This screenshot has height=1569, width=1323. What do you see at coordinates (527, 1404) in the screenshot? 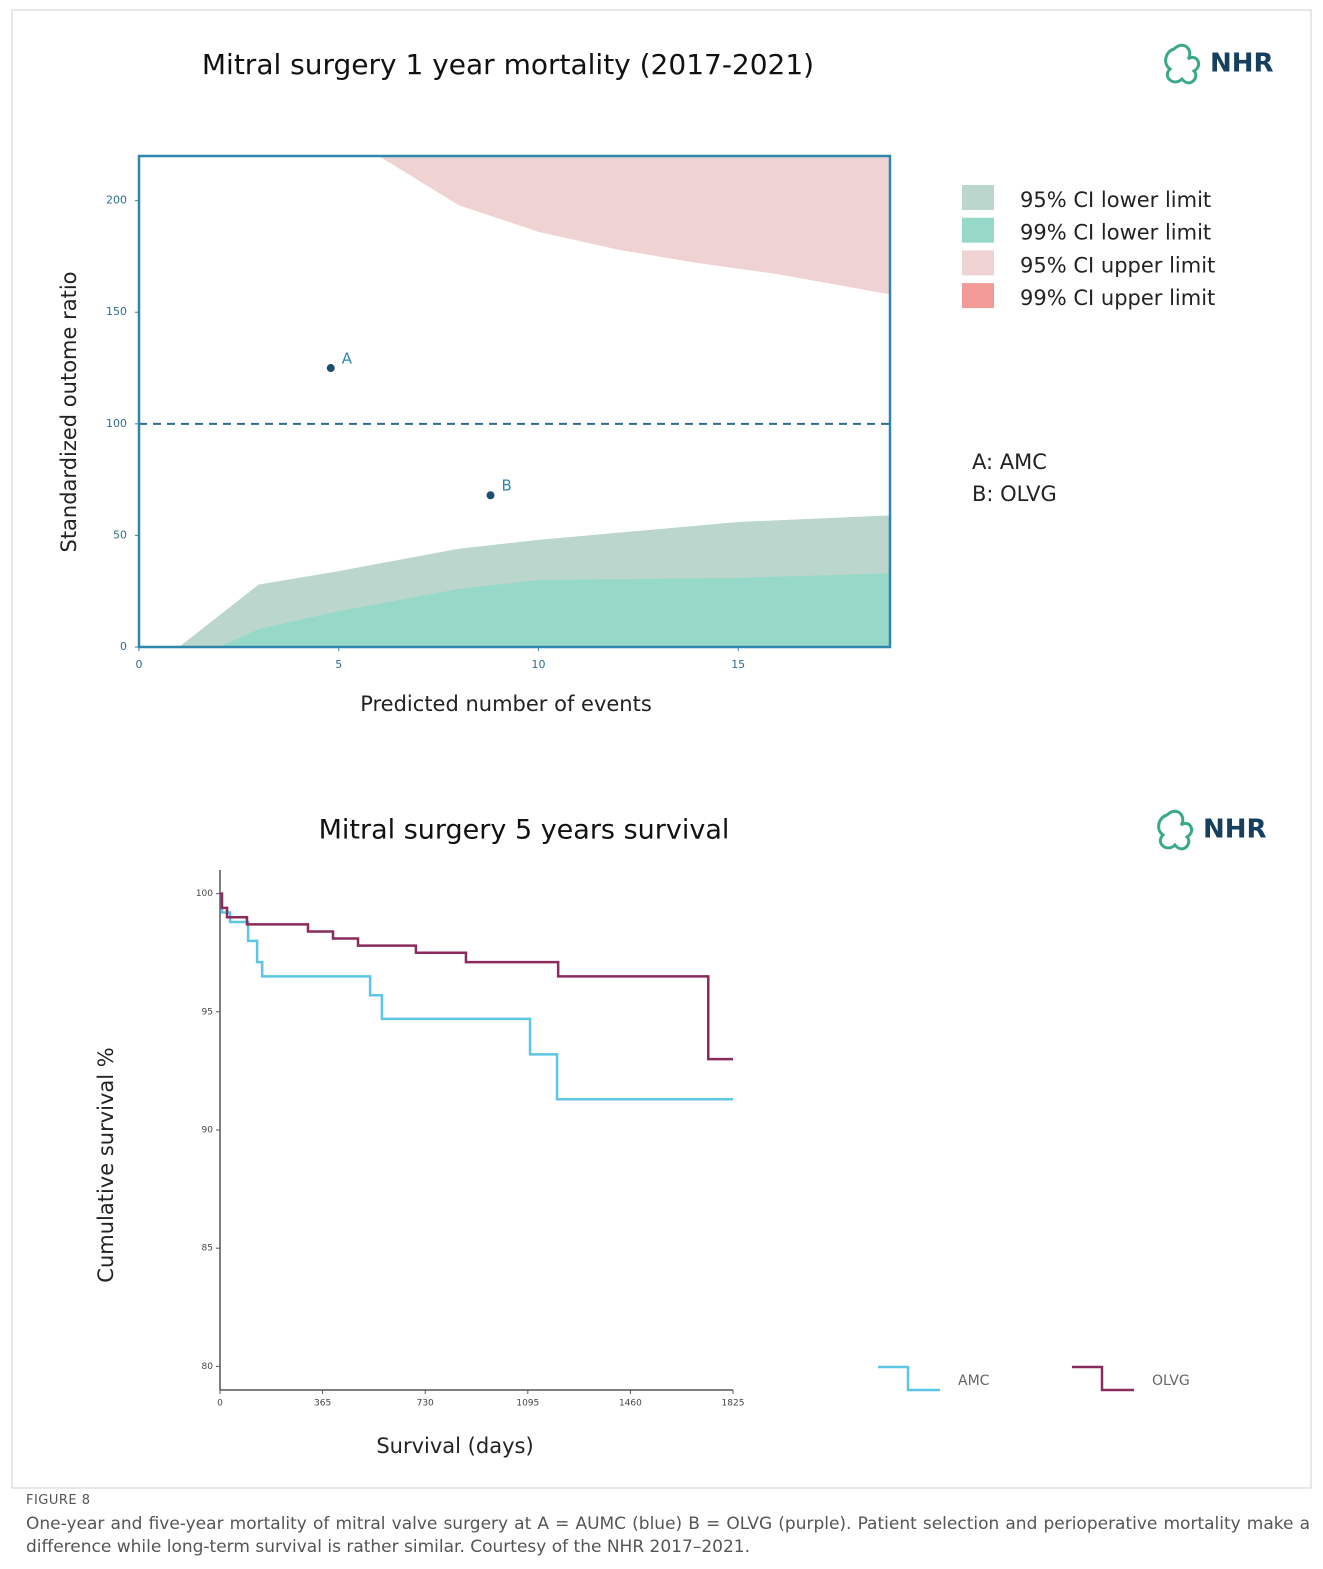
I see `x-tick-label: 1095` at bounding box center [527, 1404].